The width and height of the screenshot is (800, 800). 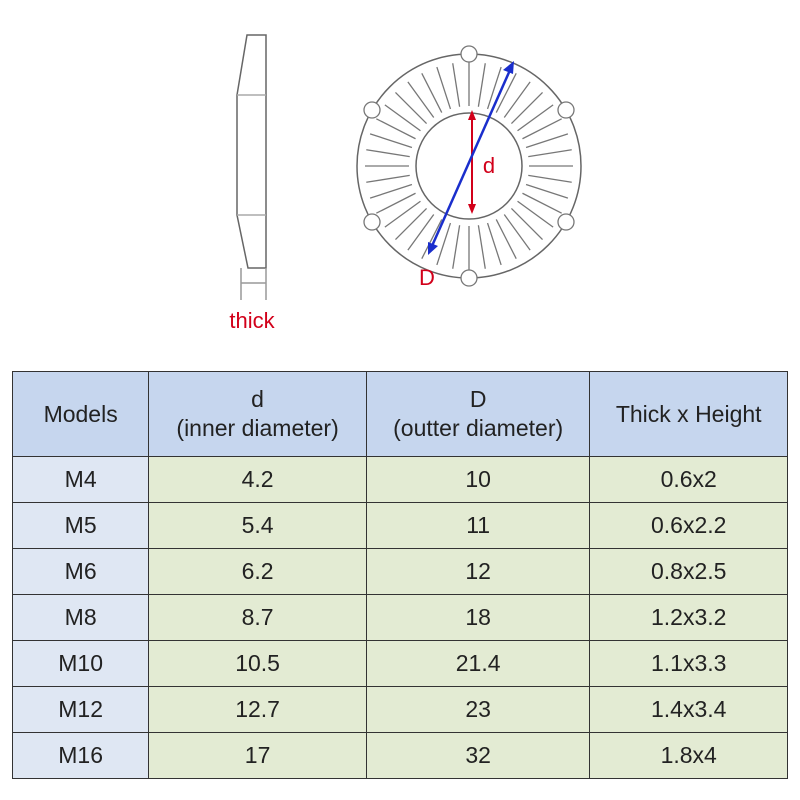 I want to click on value-cell: 0.6x2, so click(x=688, y=479).